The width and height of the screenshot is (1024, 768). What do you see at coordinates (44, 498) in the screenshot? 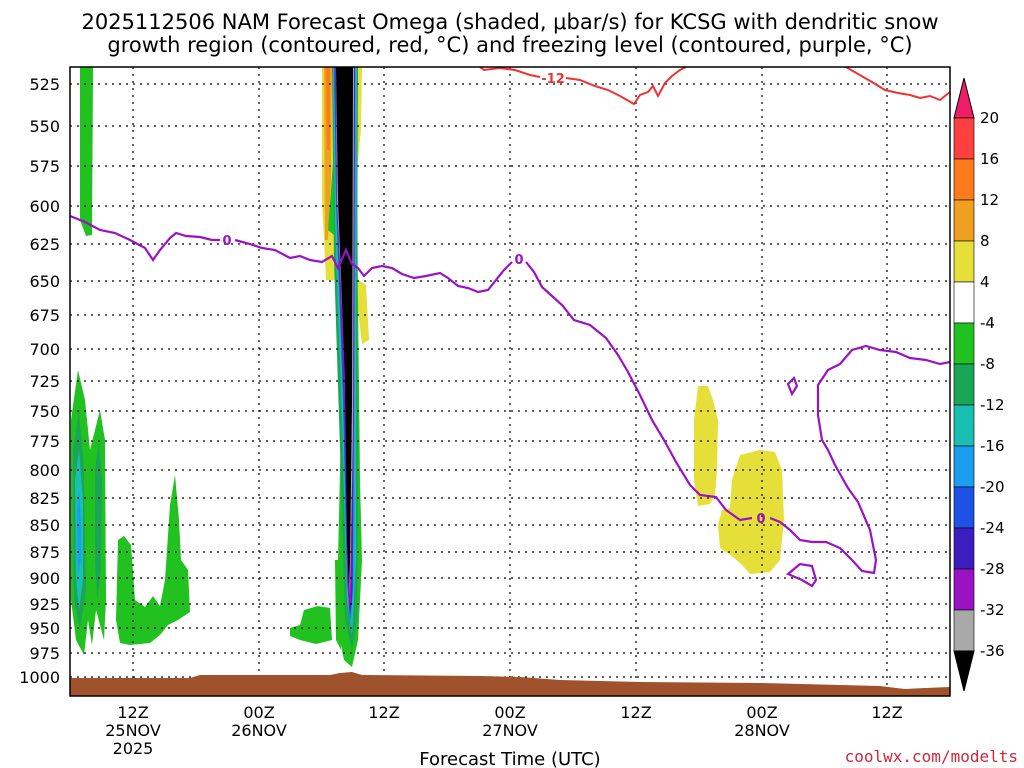
I see `y-tick-label: 825` at bounding box center [44, 498].